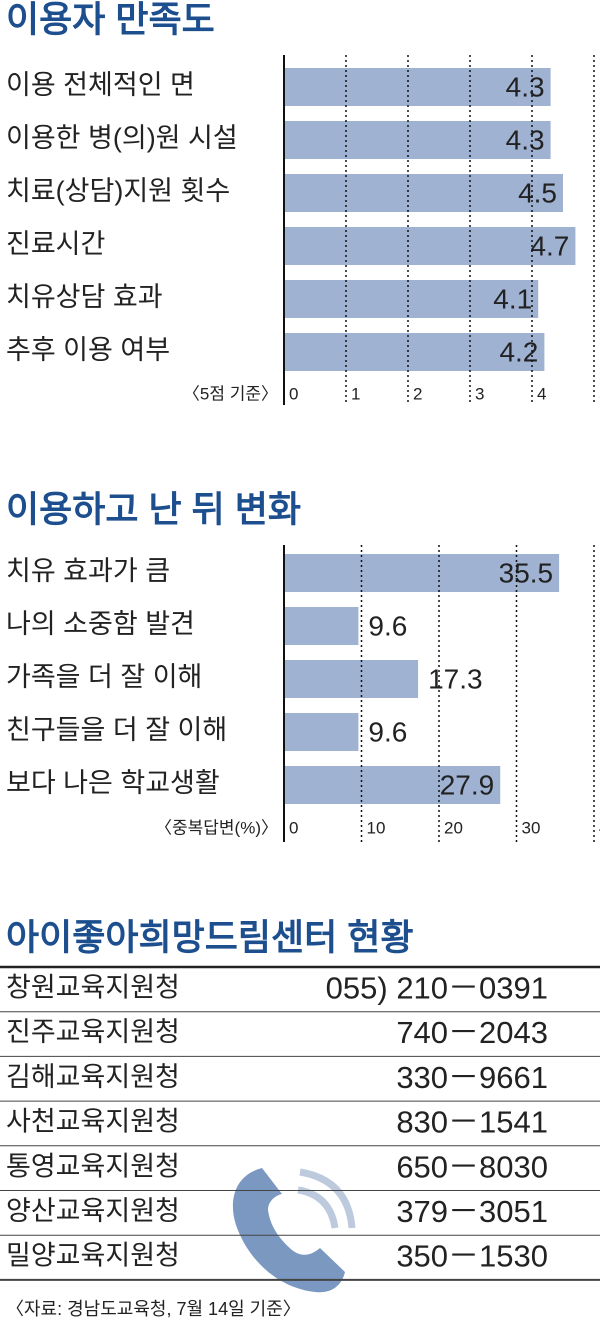 This screenshot has height=1326, width=600. What do you see at coordinates (122, 138) in the screenshot?
I see `category-label: 이용한 병(의)원 시설` at bounding box center [122, 138].